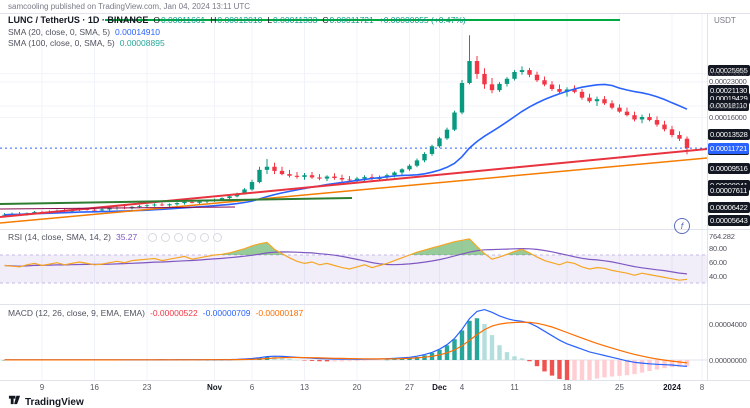  What do you see at coordinates (147, 387) in the screenshot?
I see `time-axis-label: 23` at bounding box center [147, 387].